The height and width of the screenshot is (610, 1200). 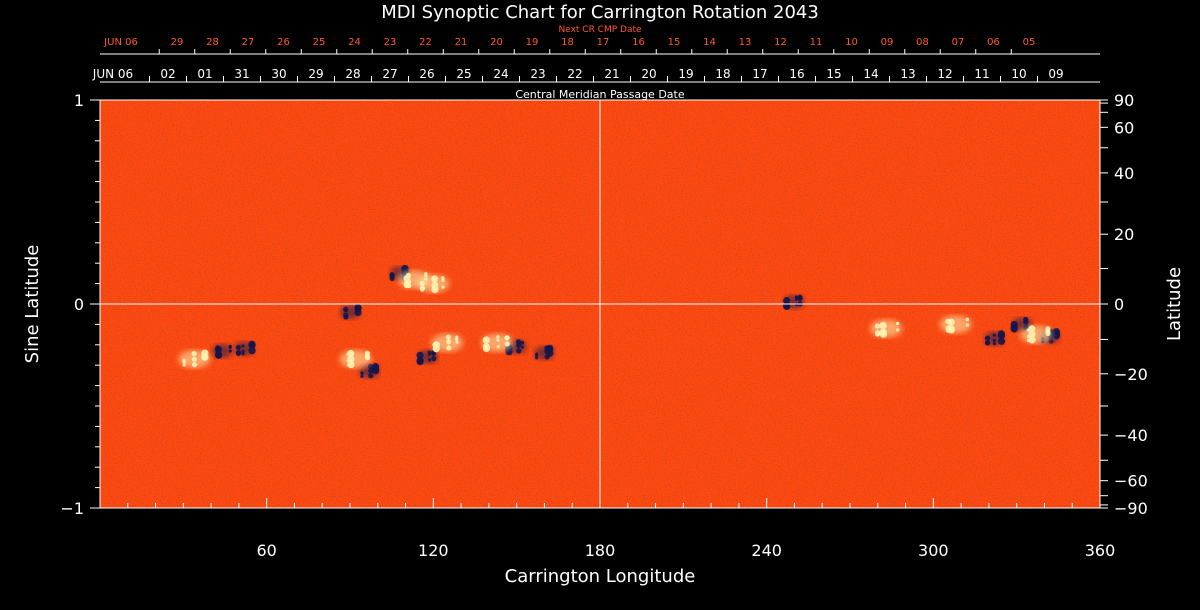 I want to click on next-cmp-date-label: JUN 06, so click(x=120, y=42).